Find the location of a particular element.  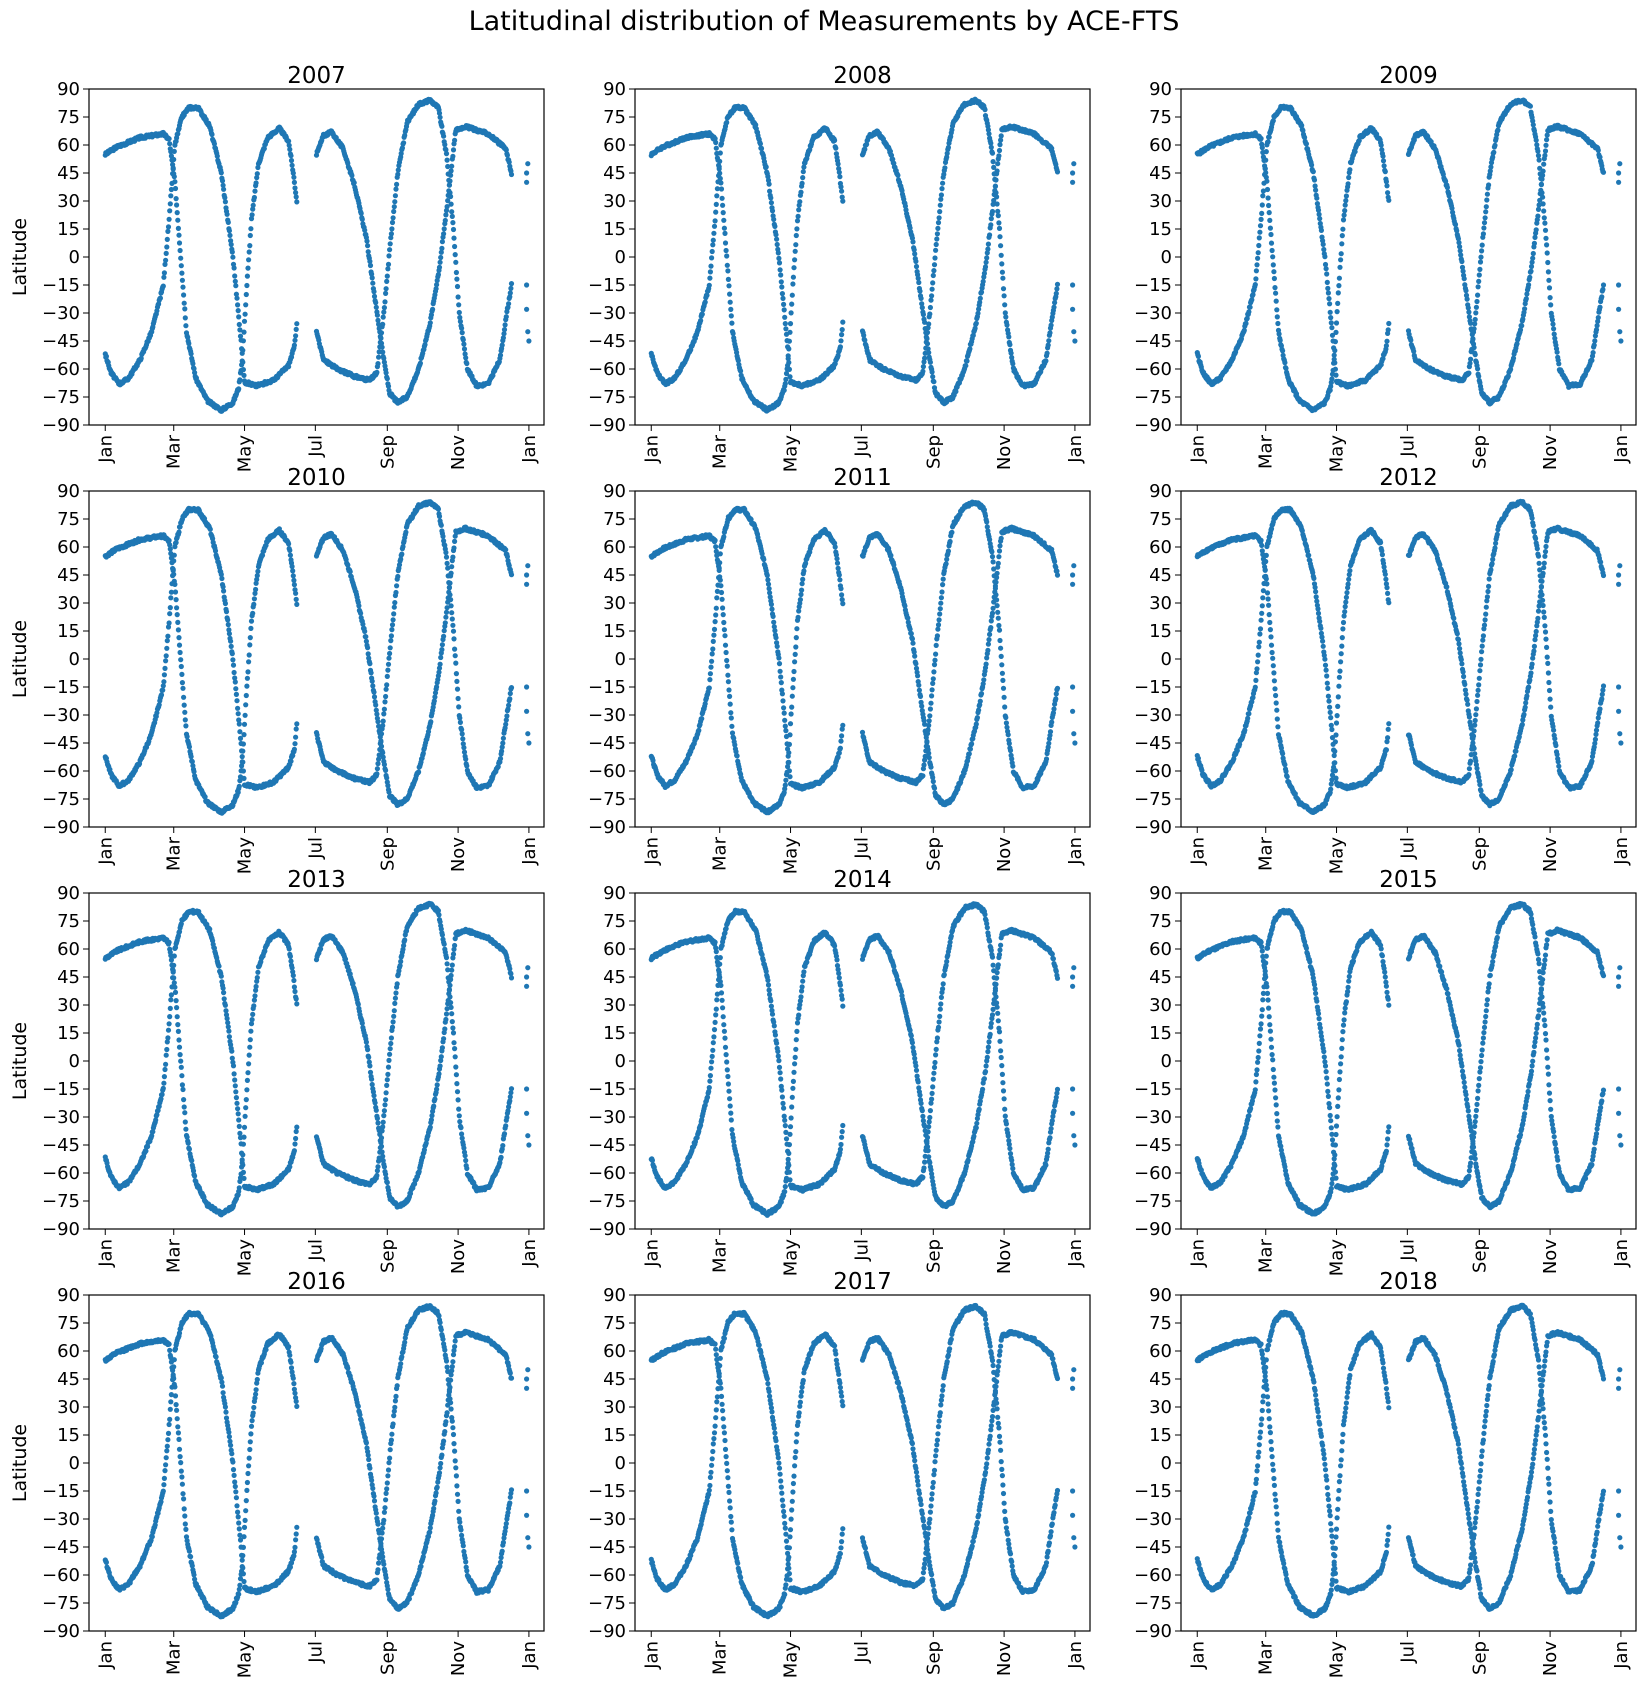

y-tick-label: −90 is located at coordinates (1153, 425).